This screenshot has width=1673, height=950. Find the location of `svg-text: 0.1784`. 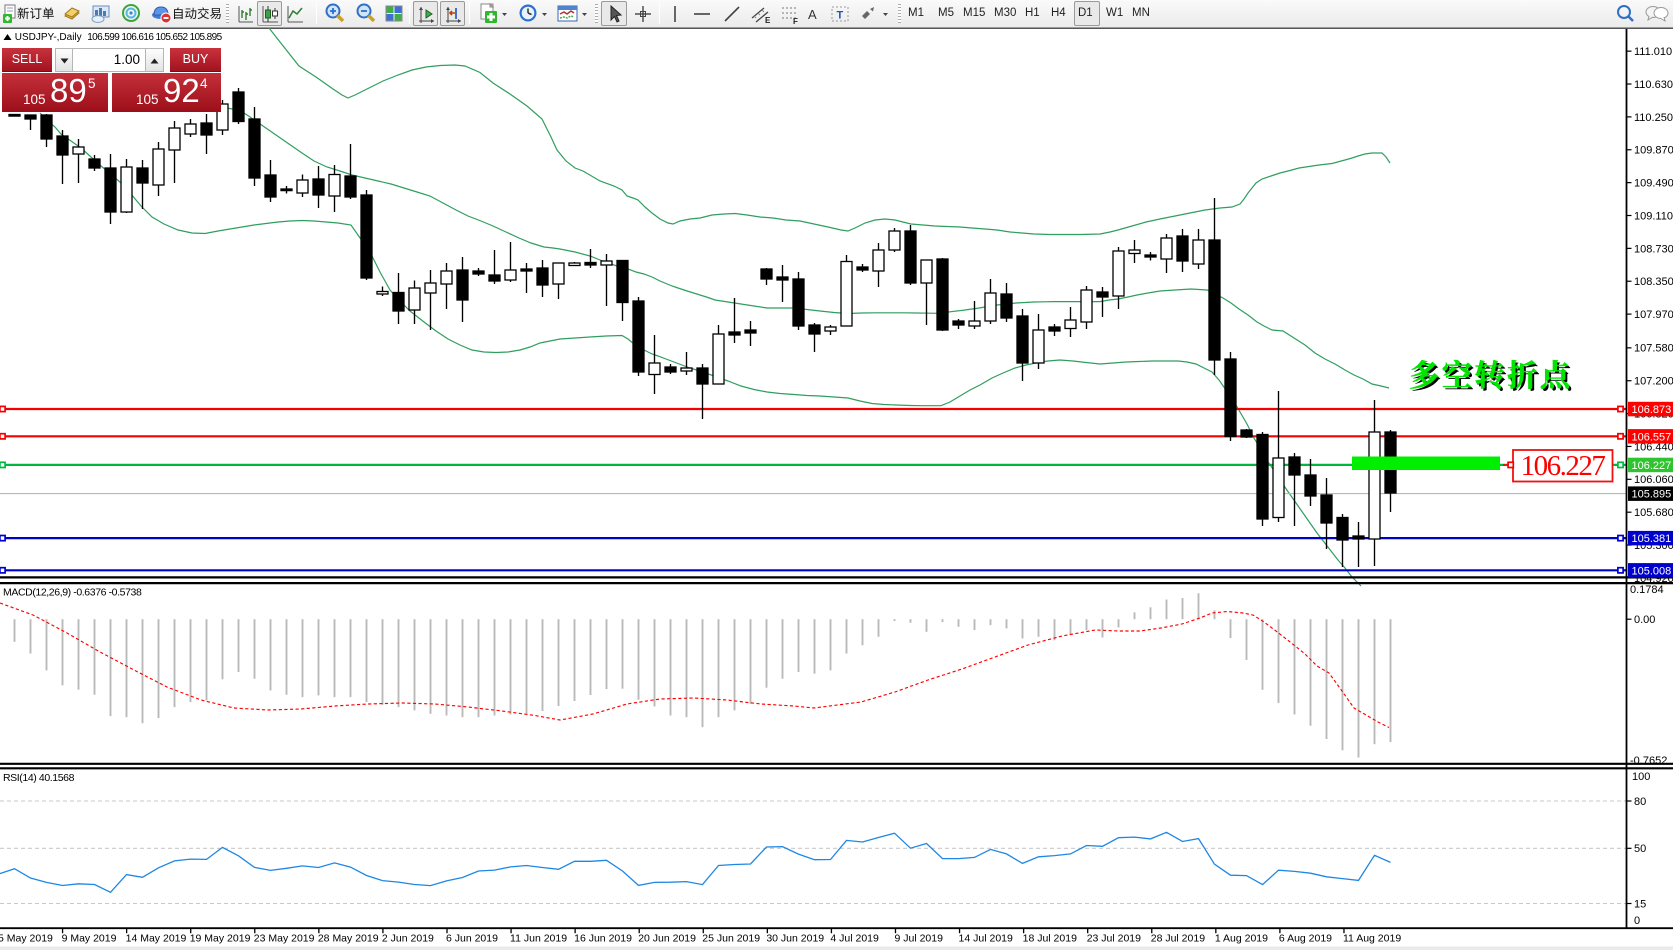

svg-text: 0.1784 is located at coordinates (1647, 590).